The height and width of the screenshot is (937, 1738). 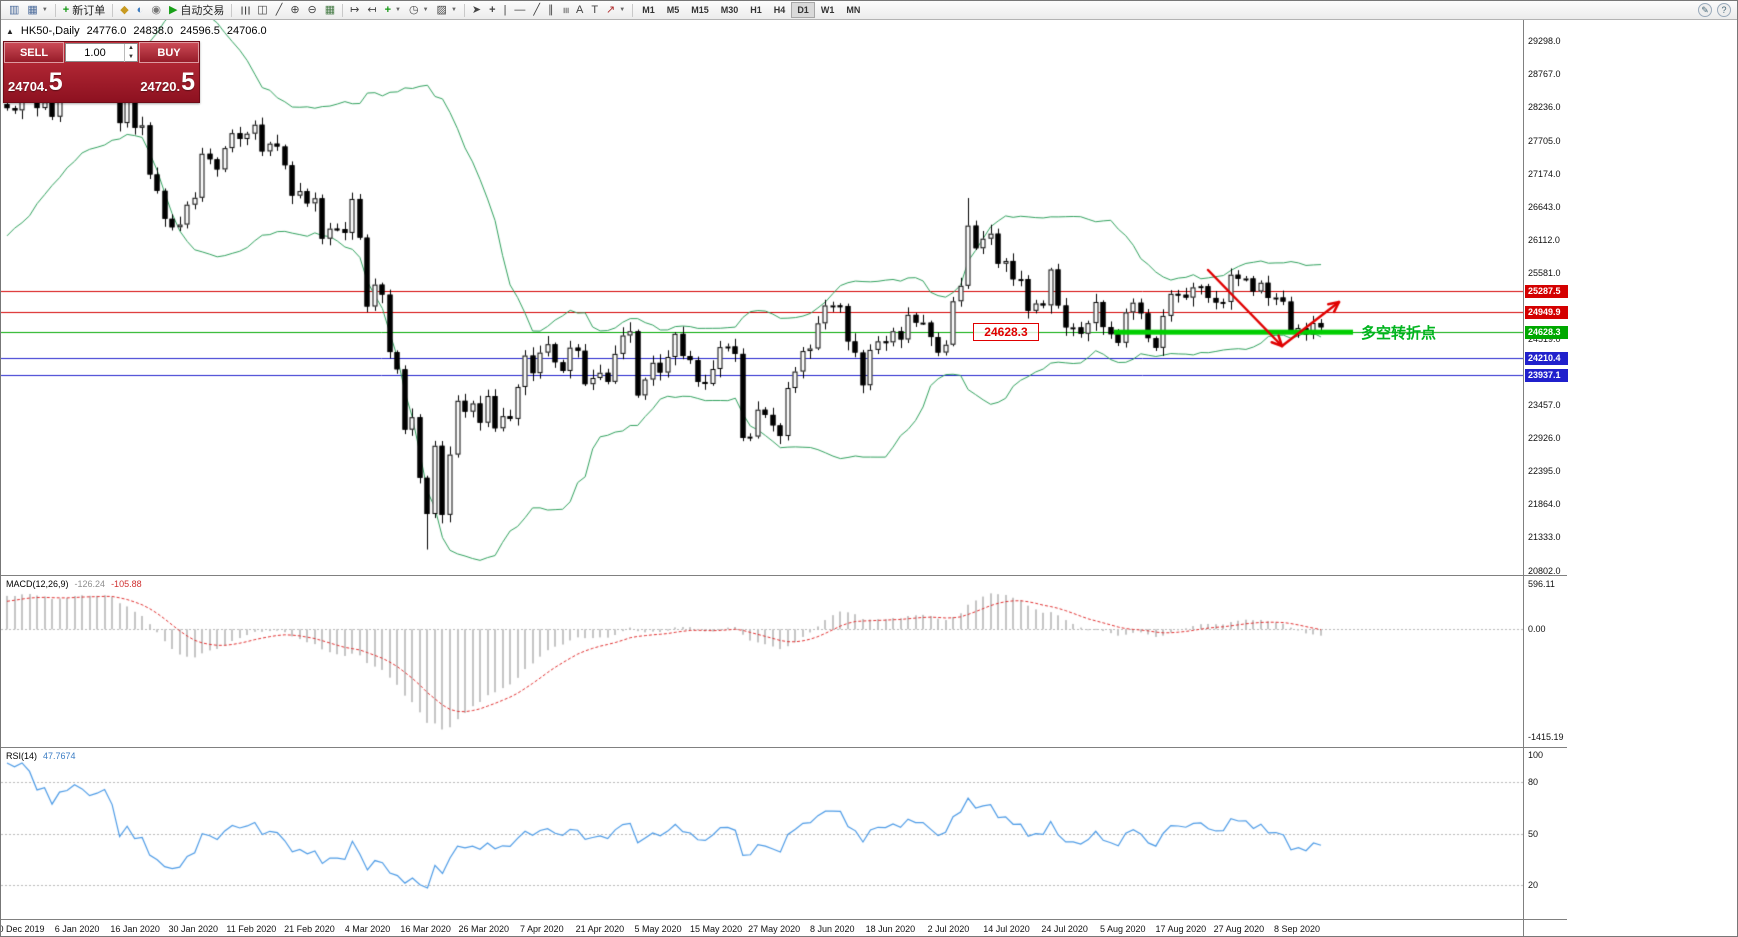 I want to click on horizontal-line-icon: ―, so click(x=519, y=10).